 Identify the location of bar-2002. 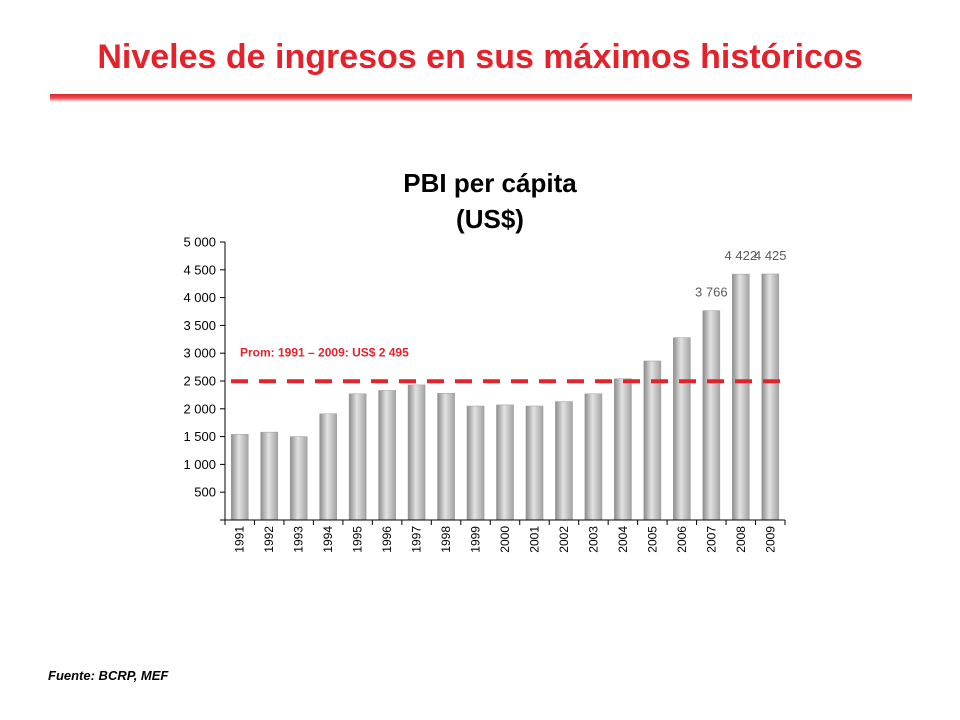
(564, 461).